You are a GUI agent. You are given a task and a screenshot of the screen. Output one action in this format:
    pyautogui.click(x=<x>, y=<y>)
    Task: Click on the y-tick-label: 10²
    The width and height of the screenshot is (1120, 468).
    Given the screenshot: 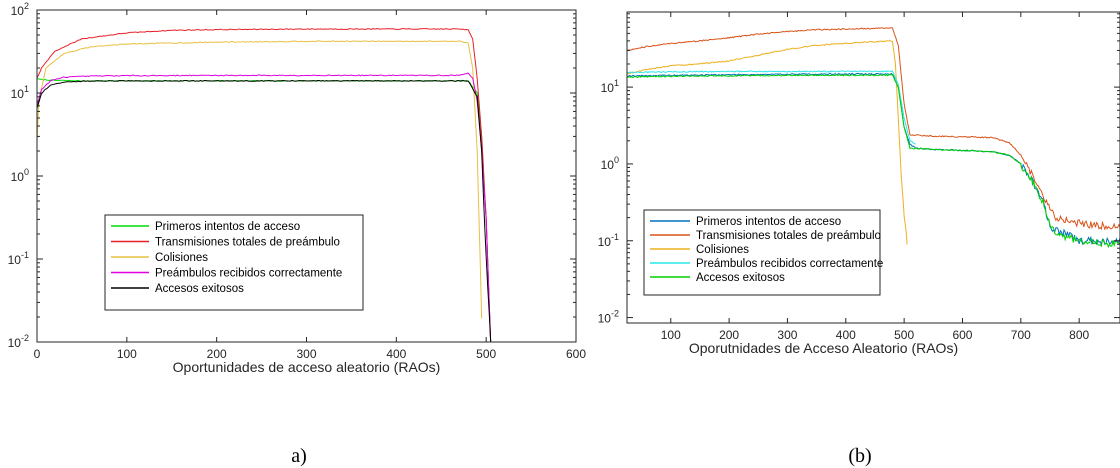 What is the action you would take?
    pyautogui.click(x=20, y=9)
    